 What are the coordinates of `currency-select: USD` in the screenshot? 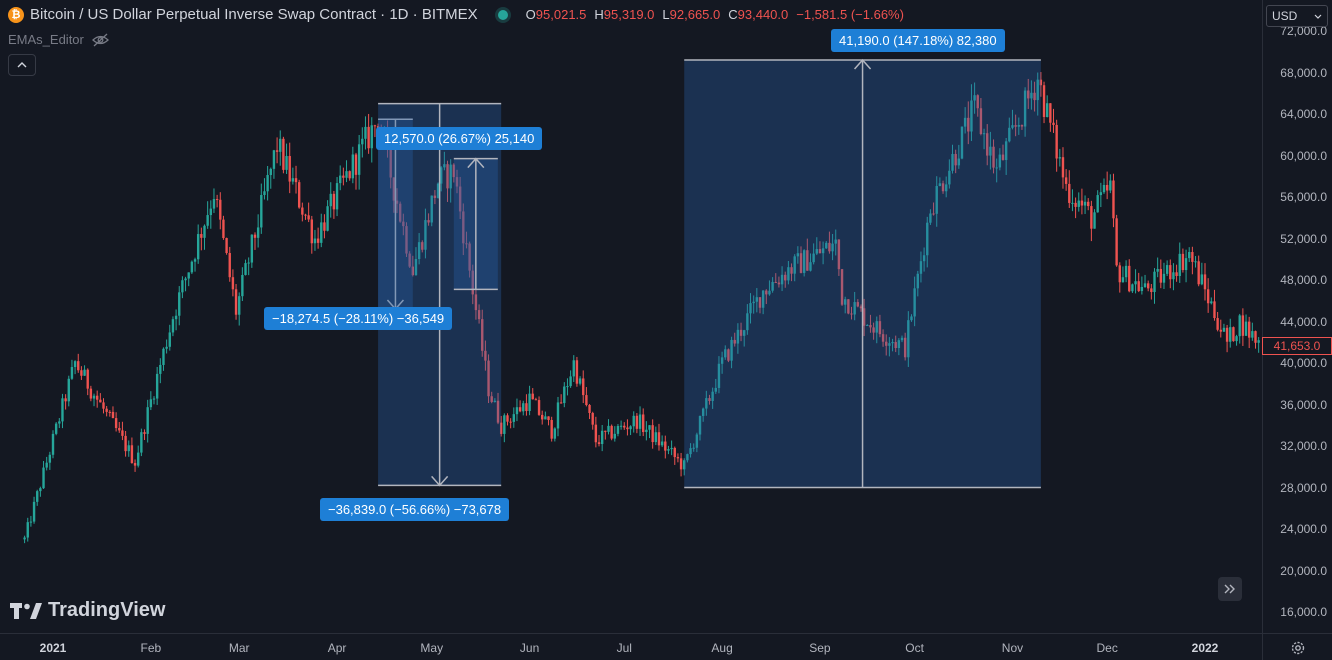 It's located at (1297, 16).